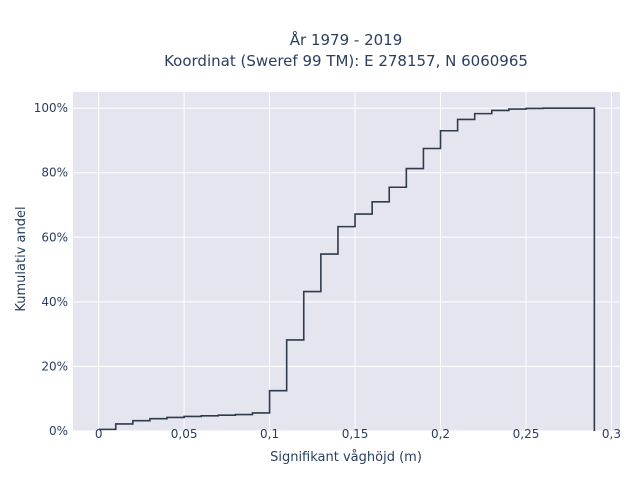 The image size is (640, 480). I want to click on x-tick-label-3: 0,15, so click(355, 434).